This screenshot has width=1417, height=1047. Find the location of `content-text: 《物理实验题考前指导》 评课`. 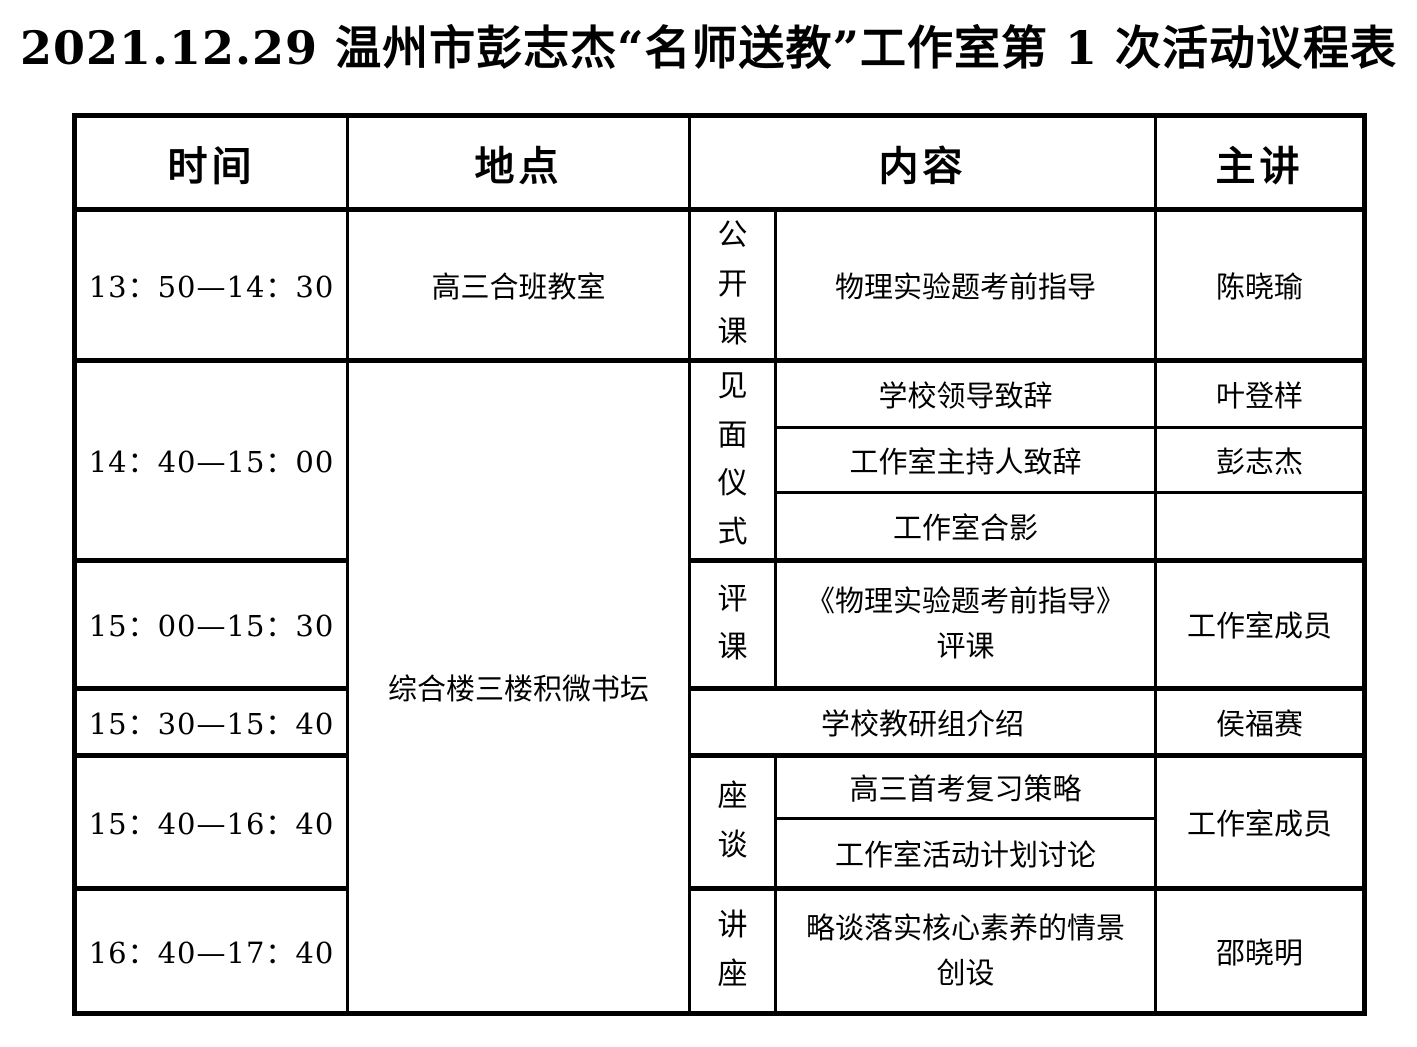

content-text: 《物理实验题考前指导》 评课 is located at coordinates (965, 624).